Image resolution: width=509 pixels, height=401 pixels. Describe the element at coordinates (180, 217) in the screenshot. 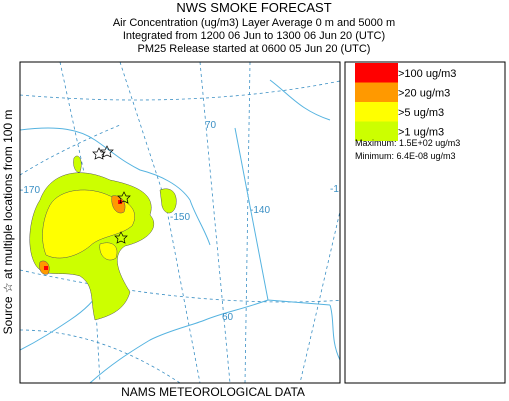

I see `map-label: -150` at that location.